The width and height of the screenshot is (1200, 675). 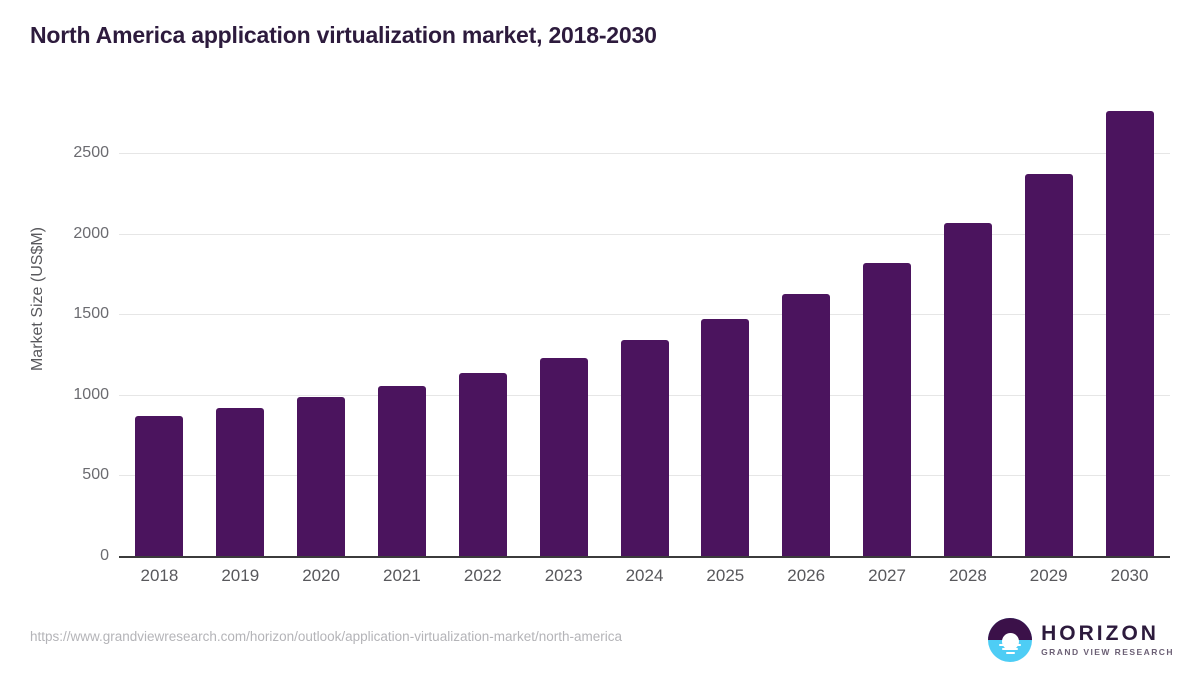 I want to click on bar-2021, so click(x=401, y=470).